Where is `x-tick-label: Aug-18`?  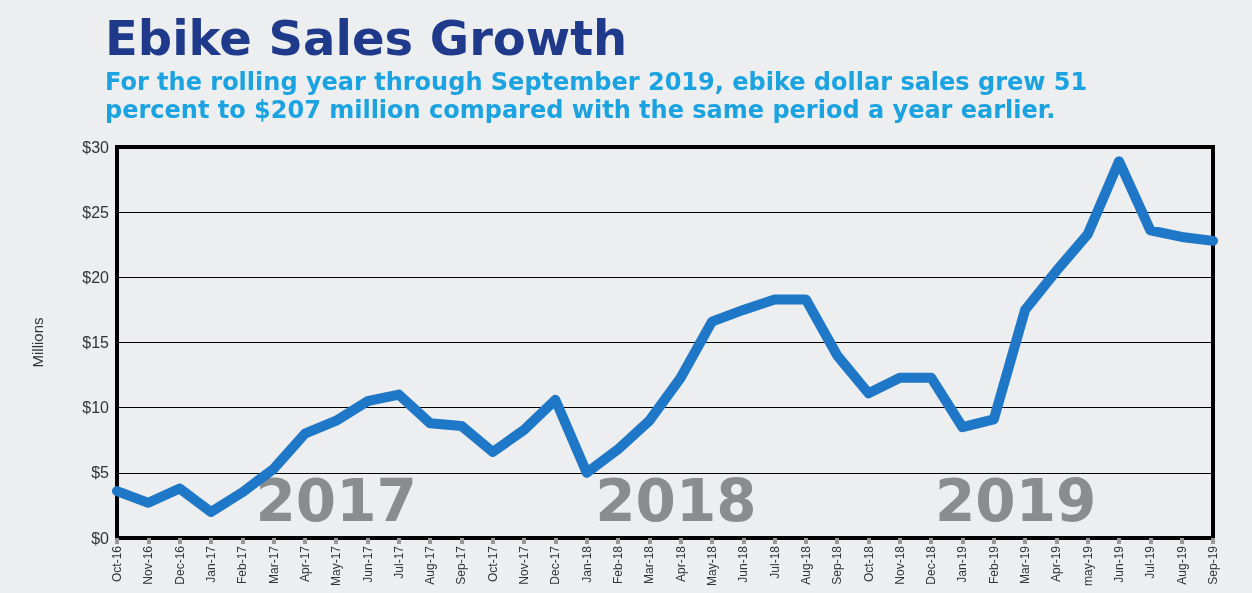 x-tick-label: Aug-18 is located at coordinates (805, 565).